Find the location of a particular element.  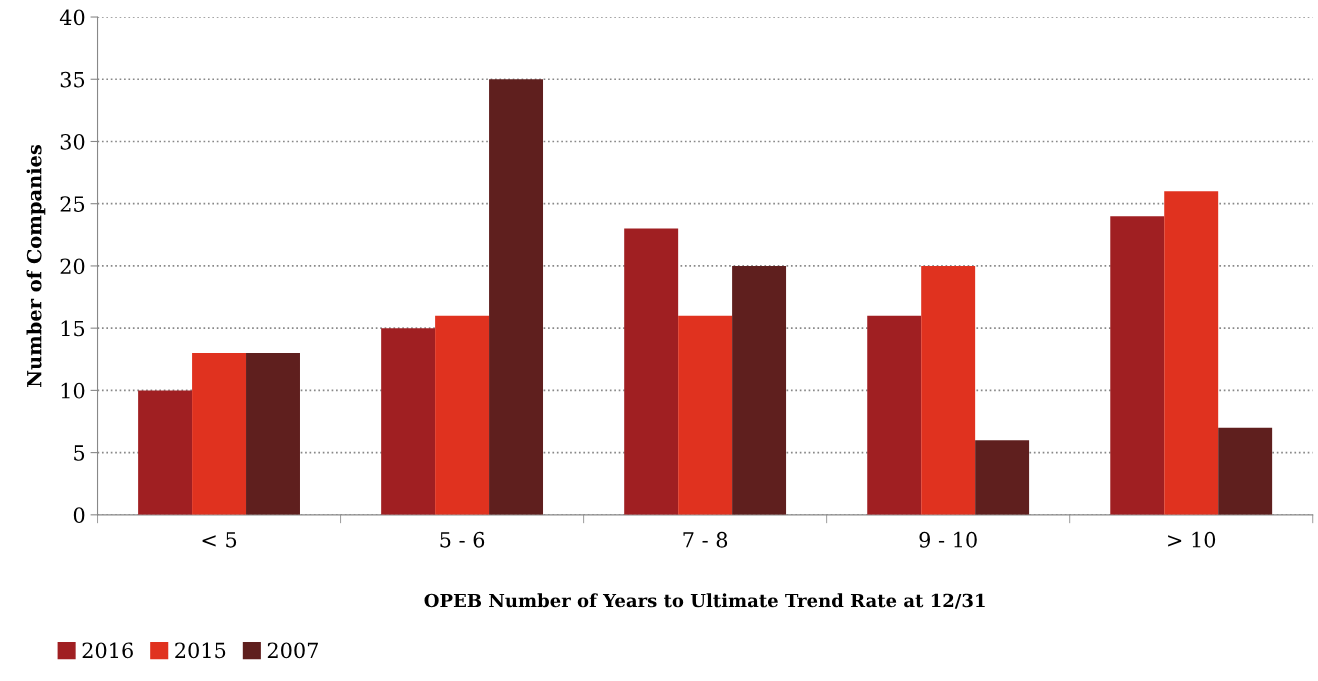

y-tick-label: 20 is located at coordinates (72, 266).